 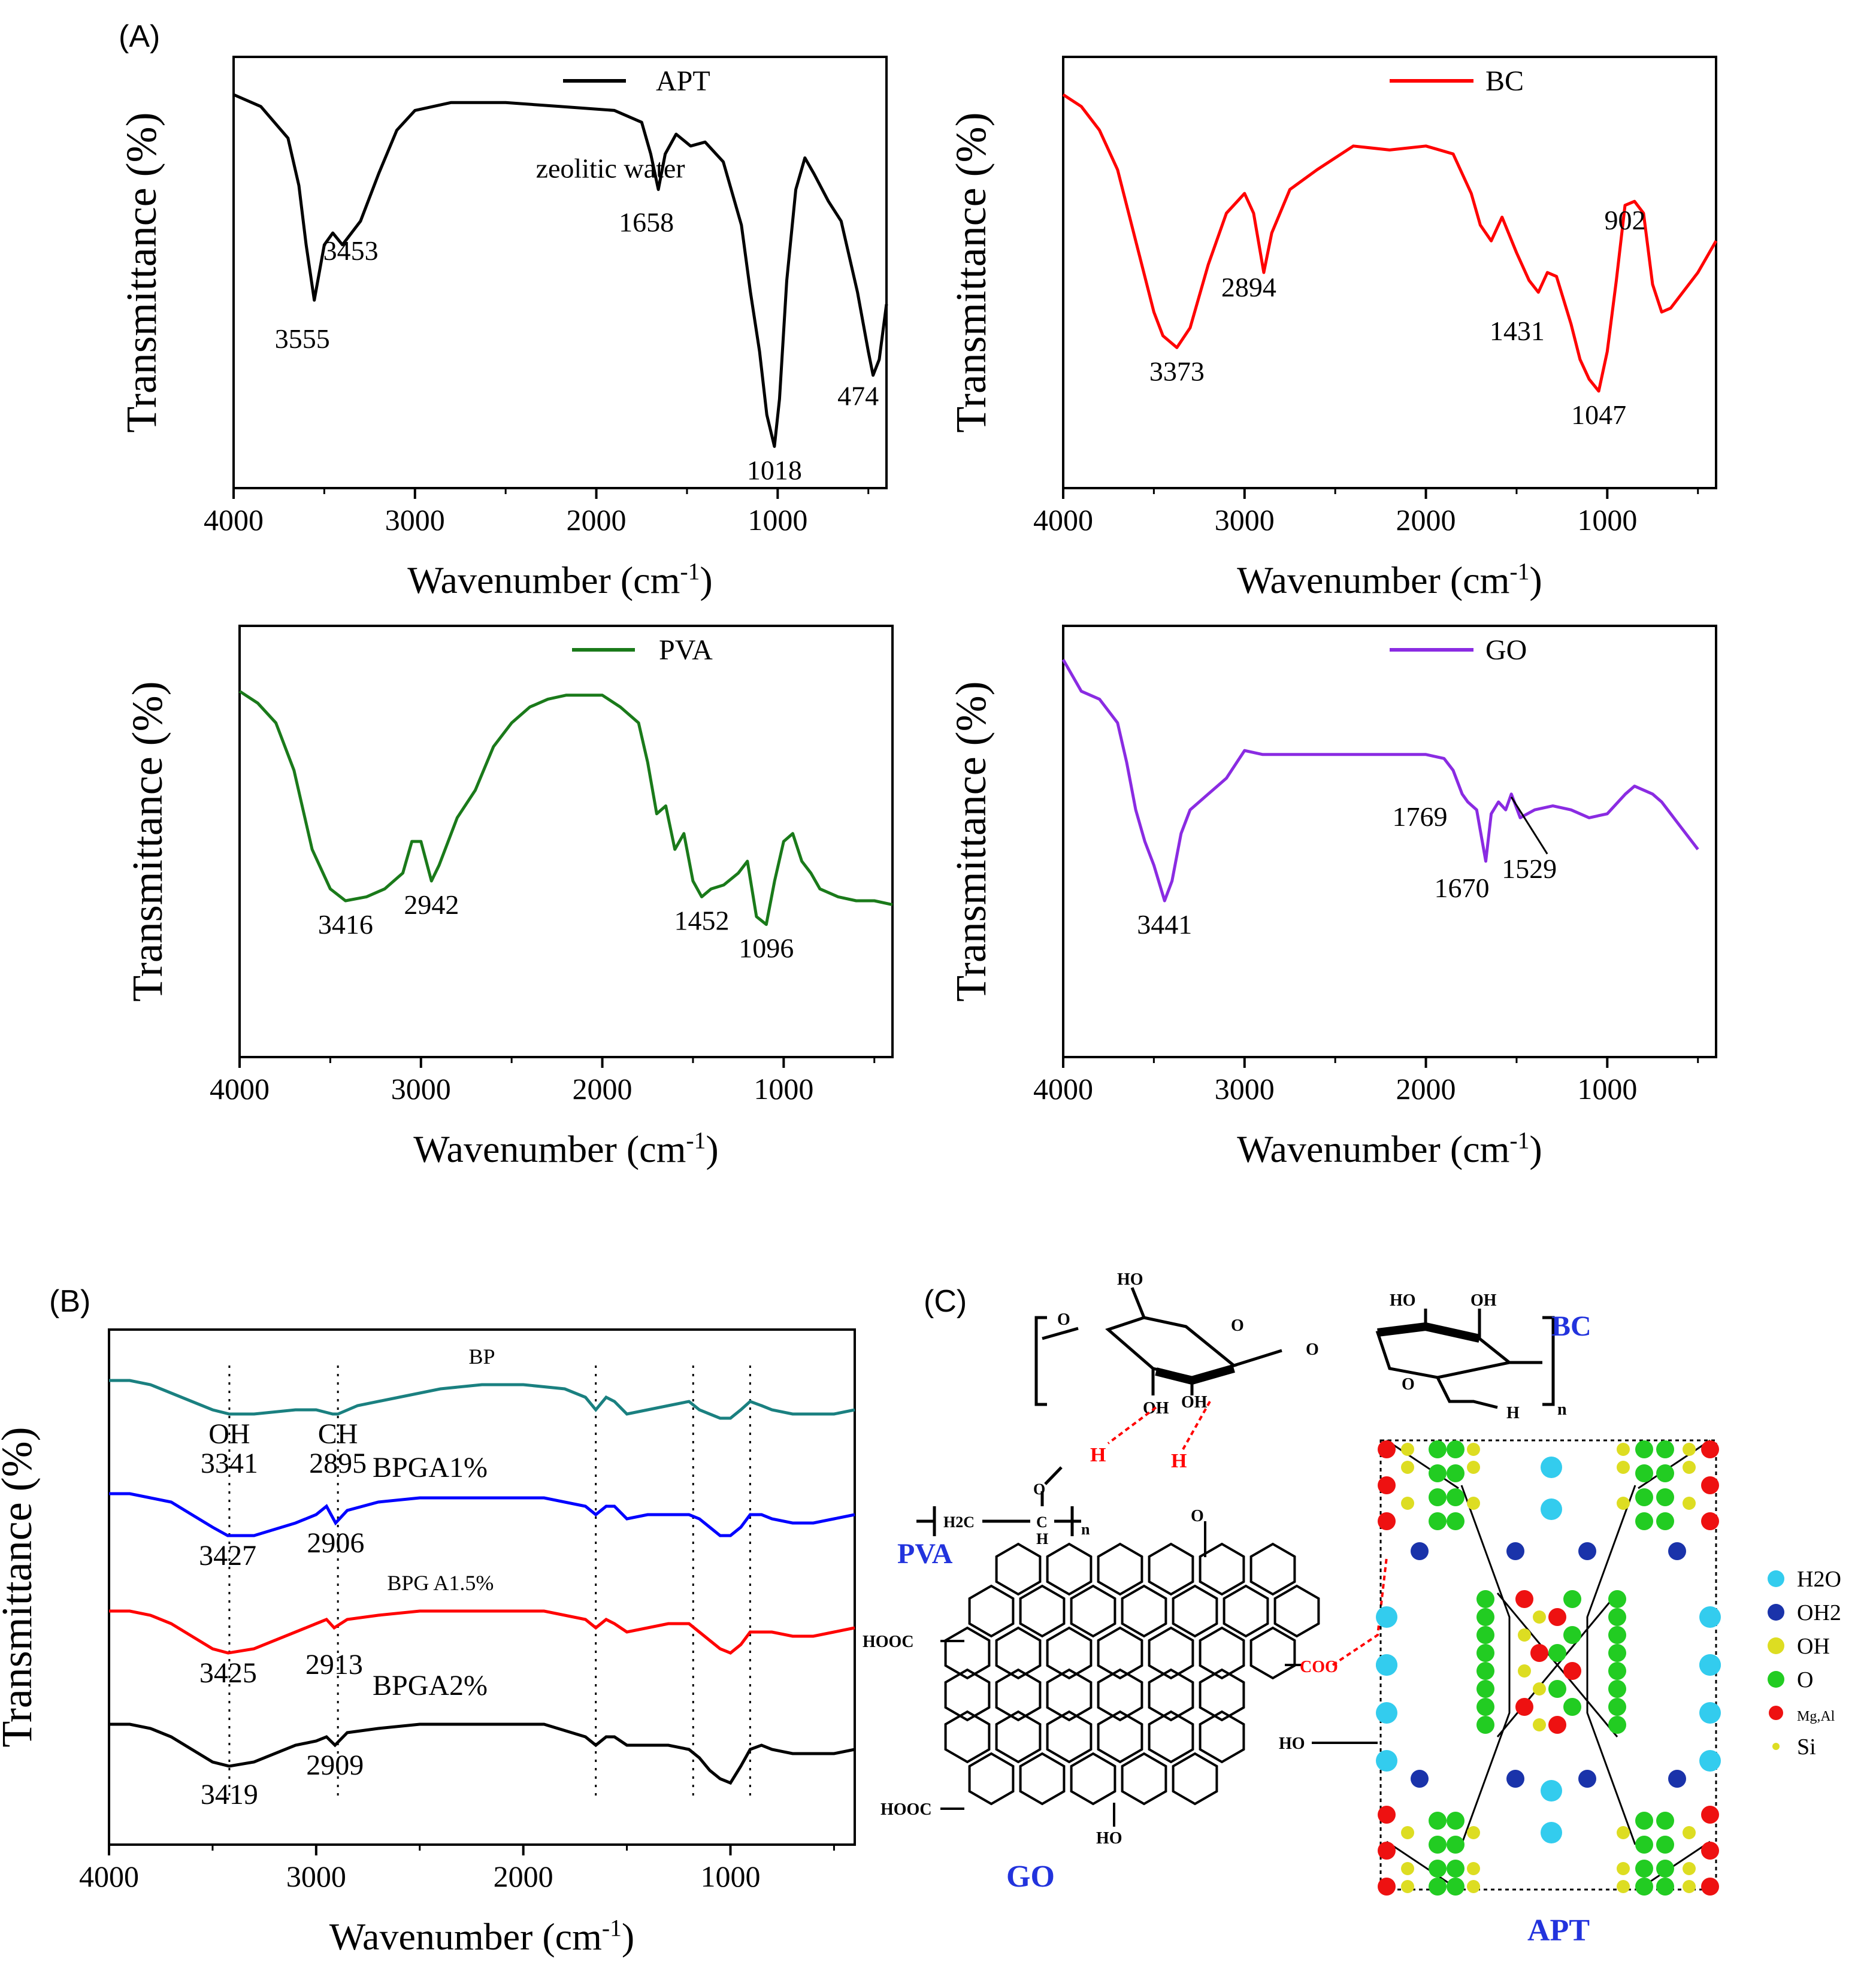 I want to click on annotation-label: 1431, so click(x=1517, y=331).